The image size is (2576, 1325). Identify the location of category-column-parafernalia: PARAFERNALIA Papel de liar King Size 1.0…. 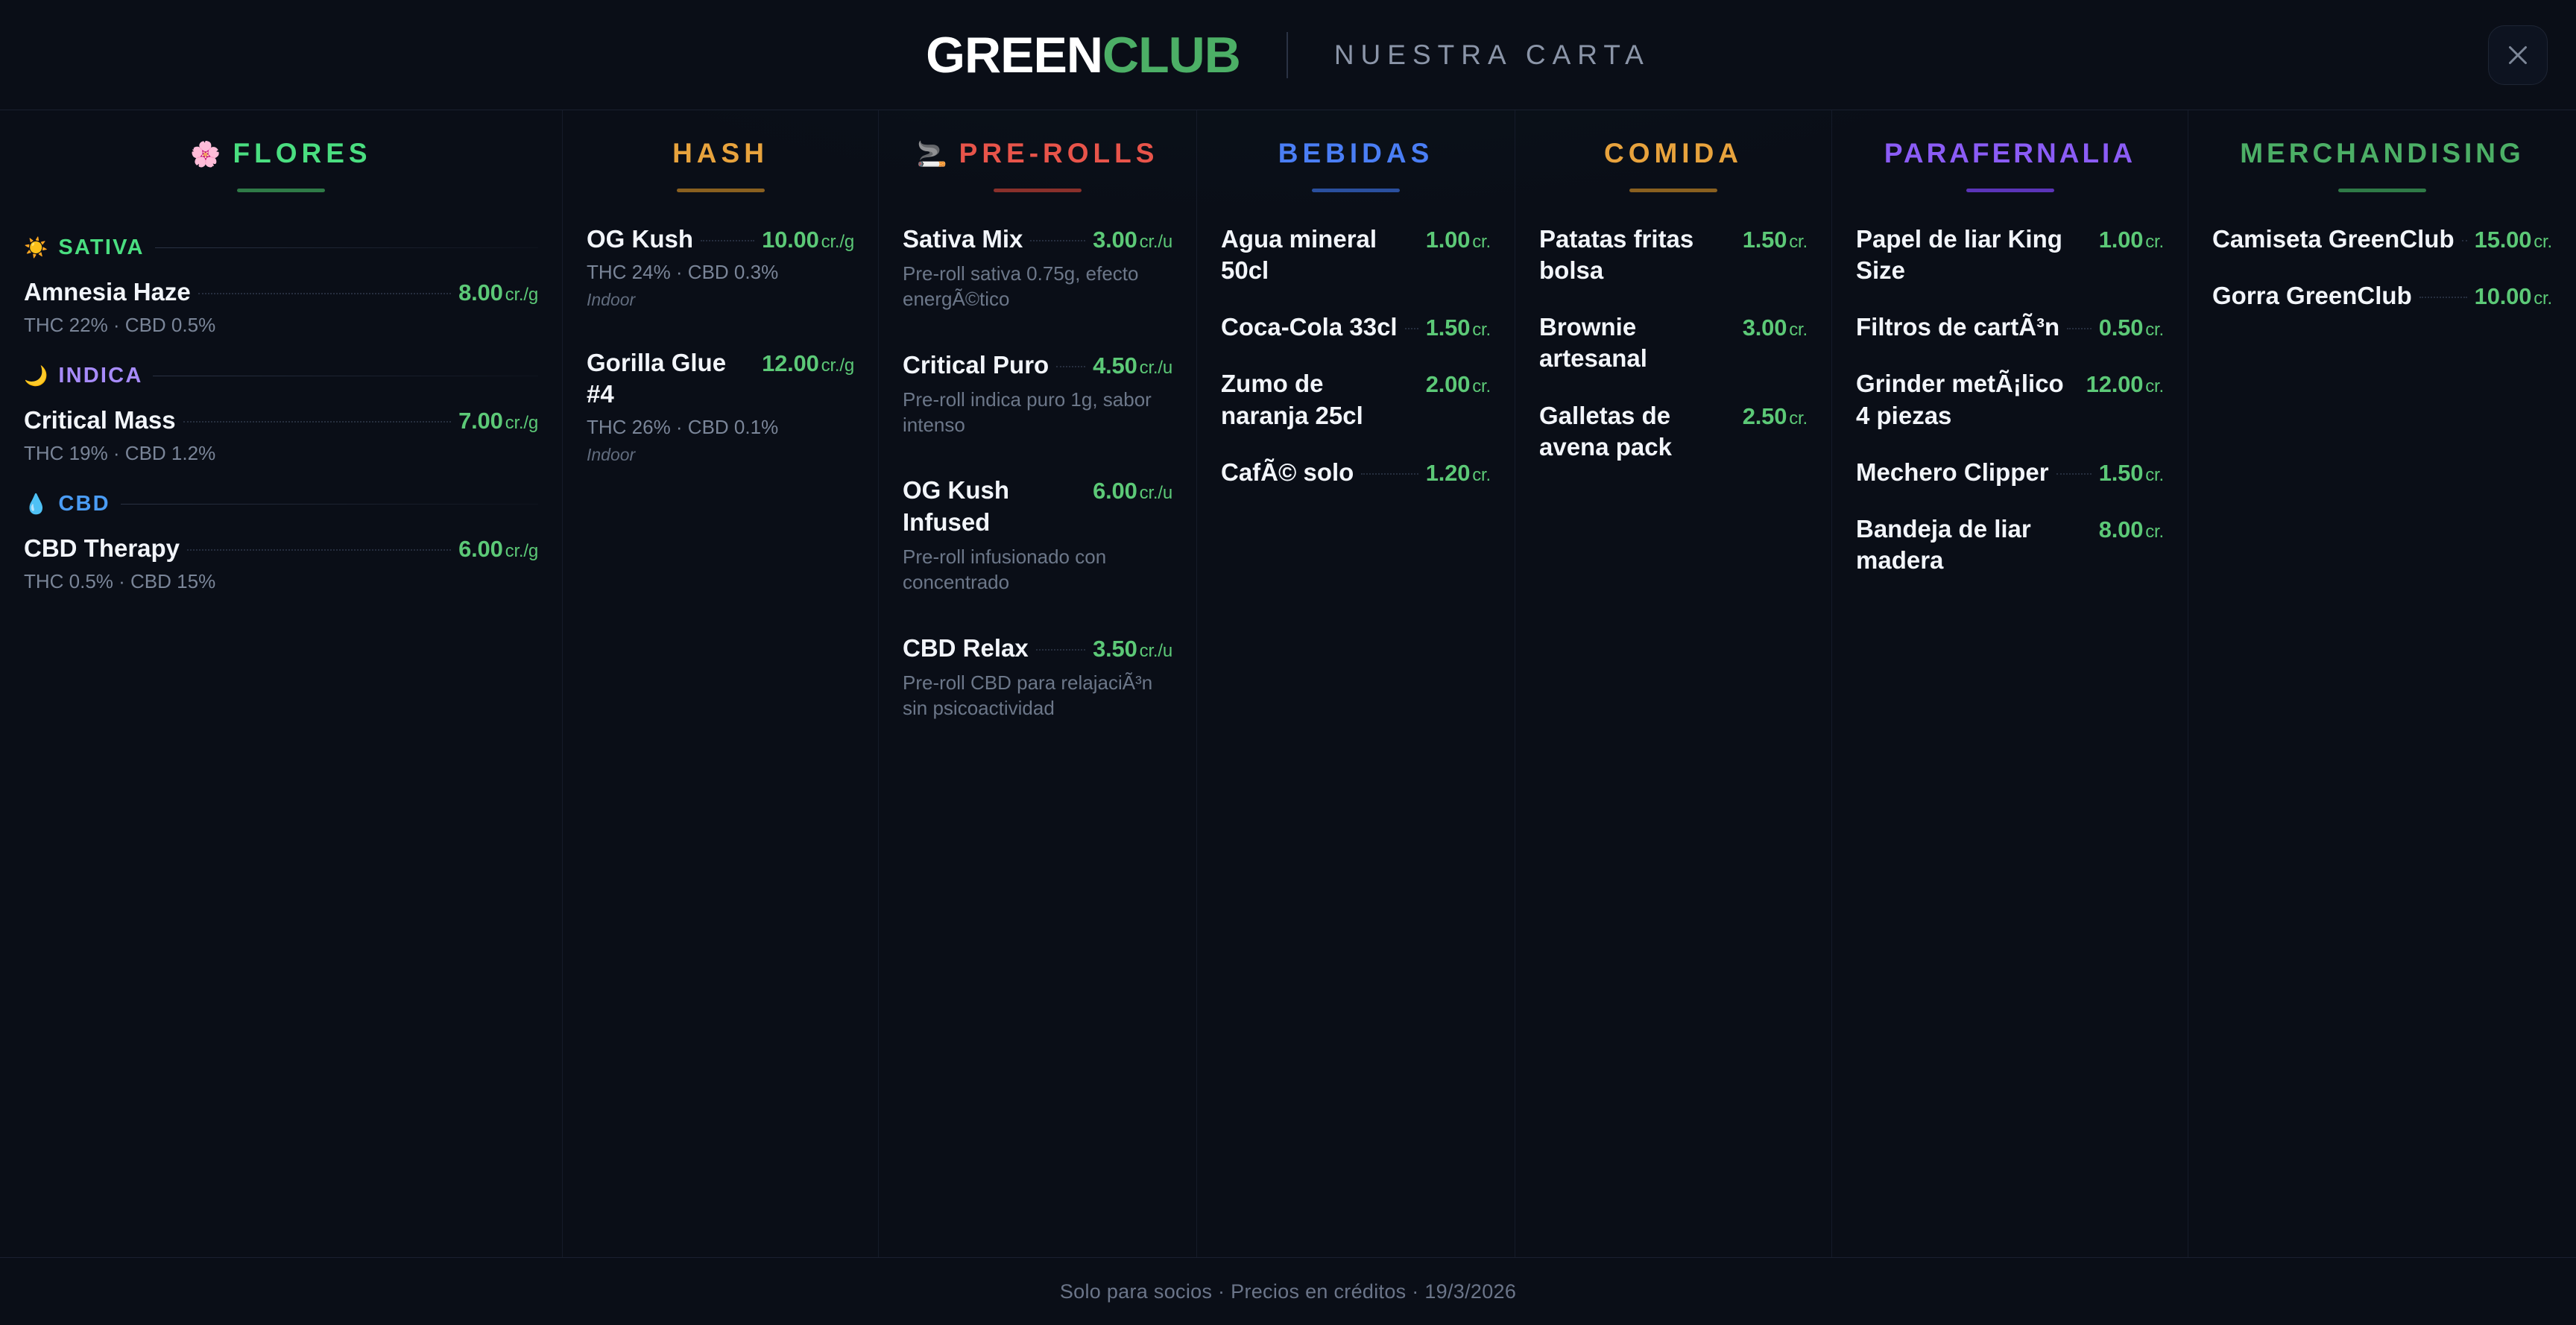
(2010, 683).